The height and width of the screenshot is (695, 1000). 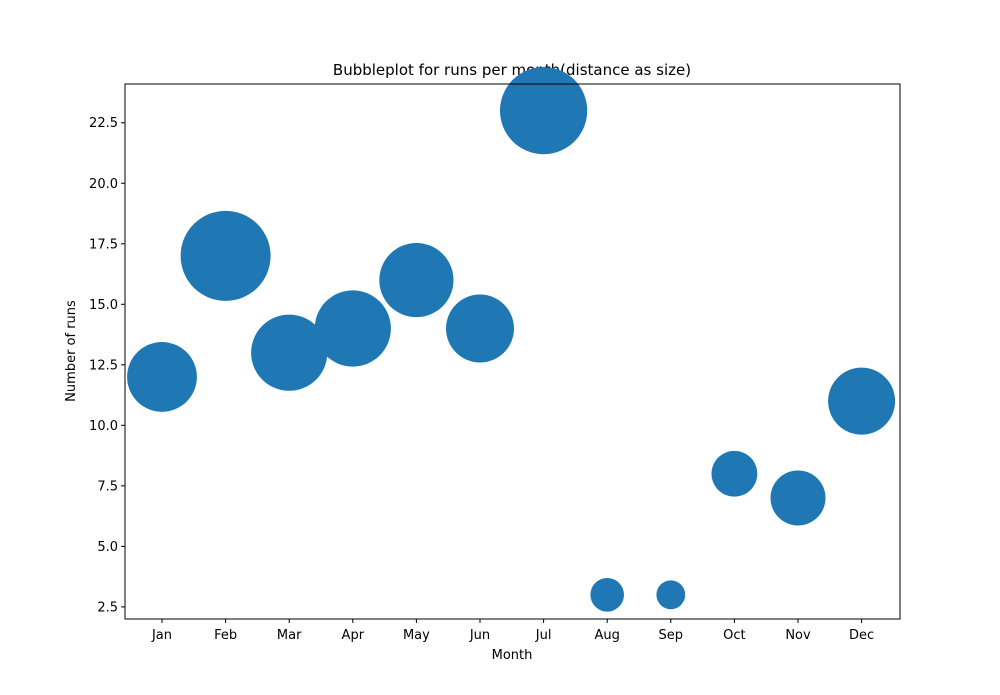 I want to click on x-tick-label-oct: Oct, so click(x=734, y=635).